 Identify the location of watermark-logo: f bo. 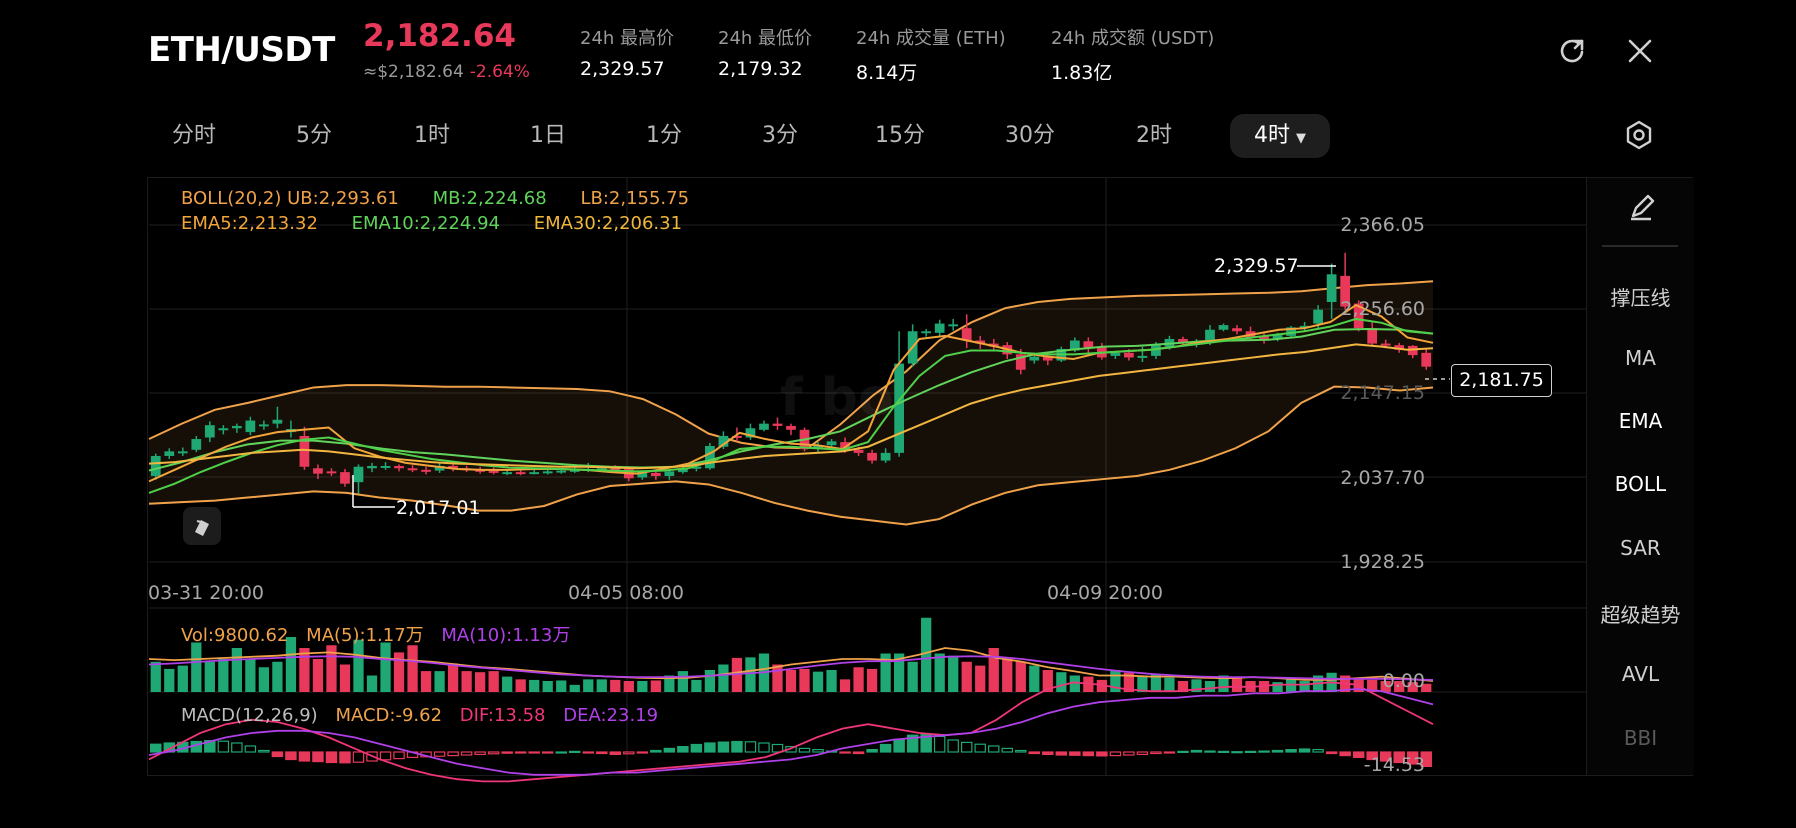
(837, 398).